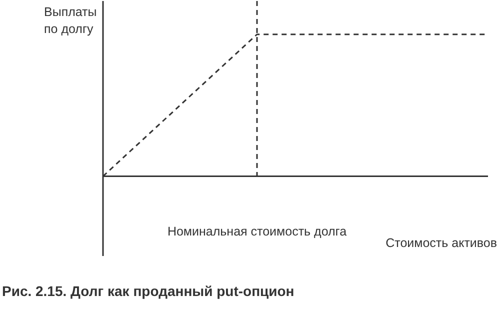 The width and height of the screenshot is (500, 313). Describe the element at coordinates (71, 21) in the screenshot. I see `y-axis-title: Выплаты по долгу` at that location.